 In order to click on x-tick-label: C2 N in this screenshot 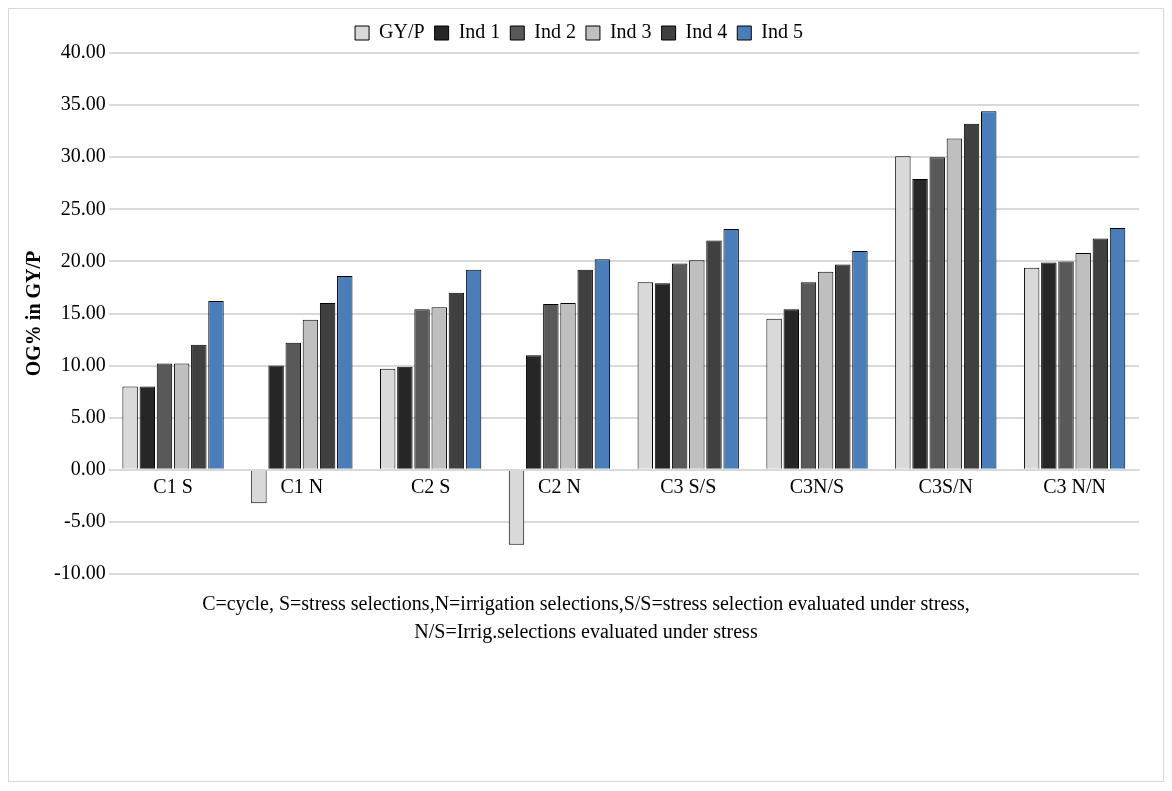, I will do `click(559, 486)`.